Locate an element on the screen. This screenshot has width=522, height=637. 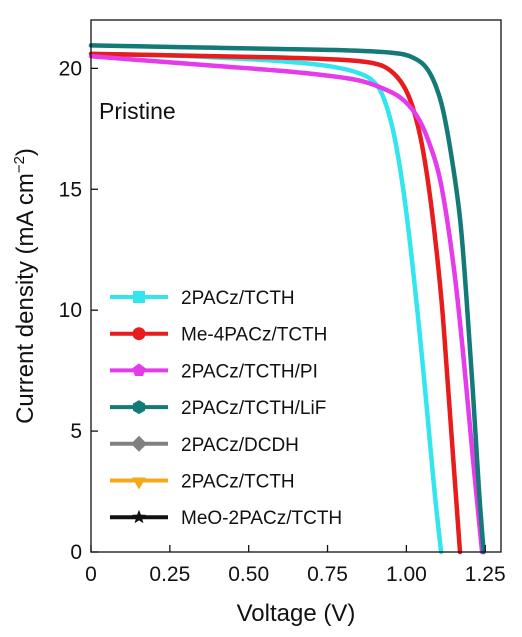
x-tick-label: 1.00 is located at coordinates (406, 574).